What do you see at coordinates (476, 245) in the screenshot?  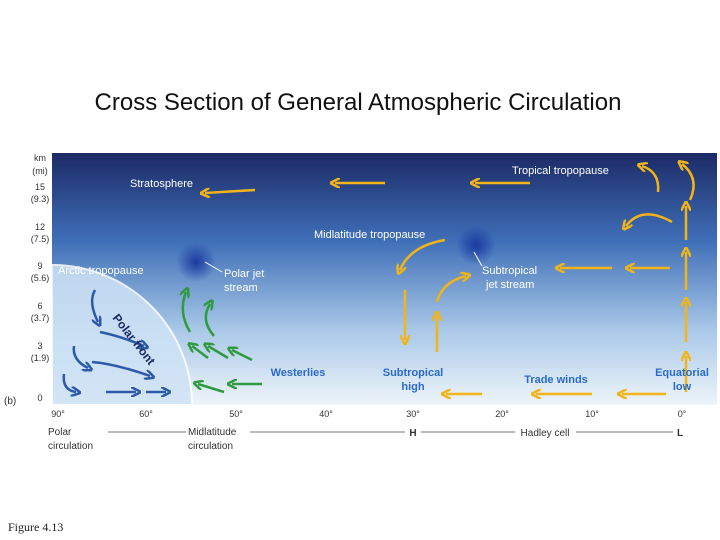 I see `subtropical-jet-core` at bounding box center [476, 245].